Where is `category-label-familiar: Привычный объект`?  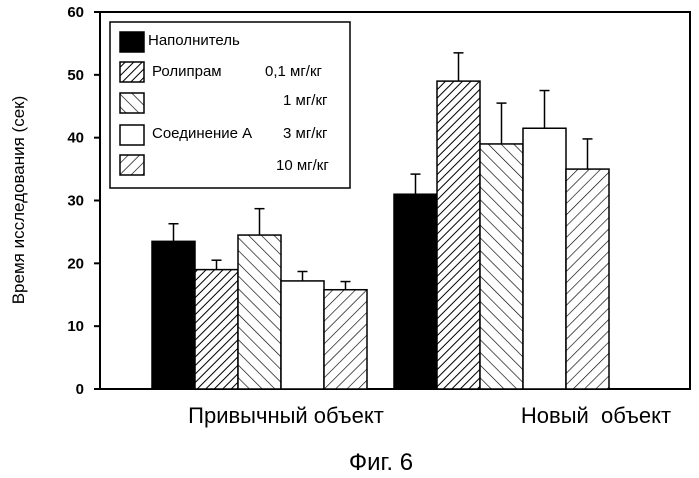 category-label-familiar: Привычный объект is located at coordinates (286, 415).